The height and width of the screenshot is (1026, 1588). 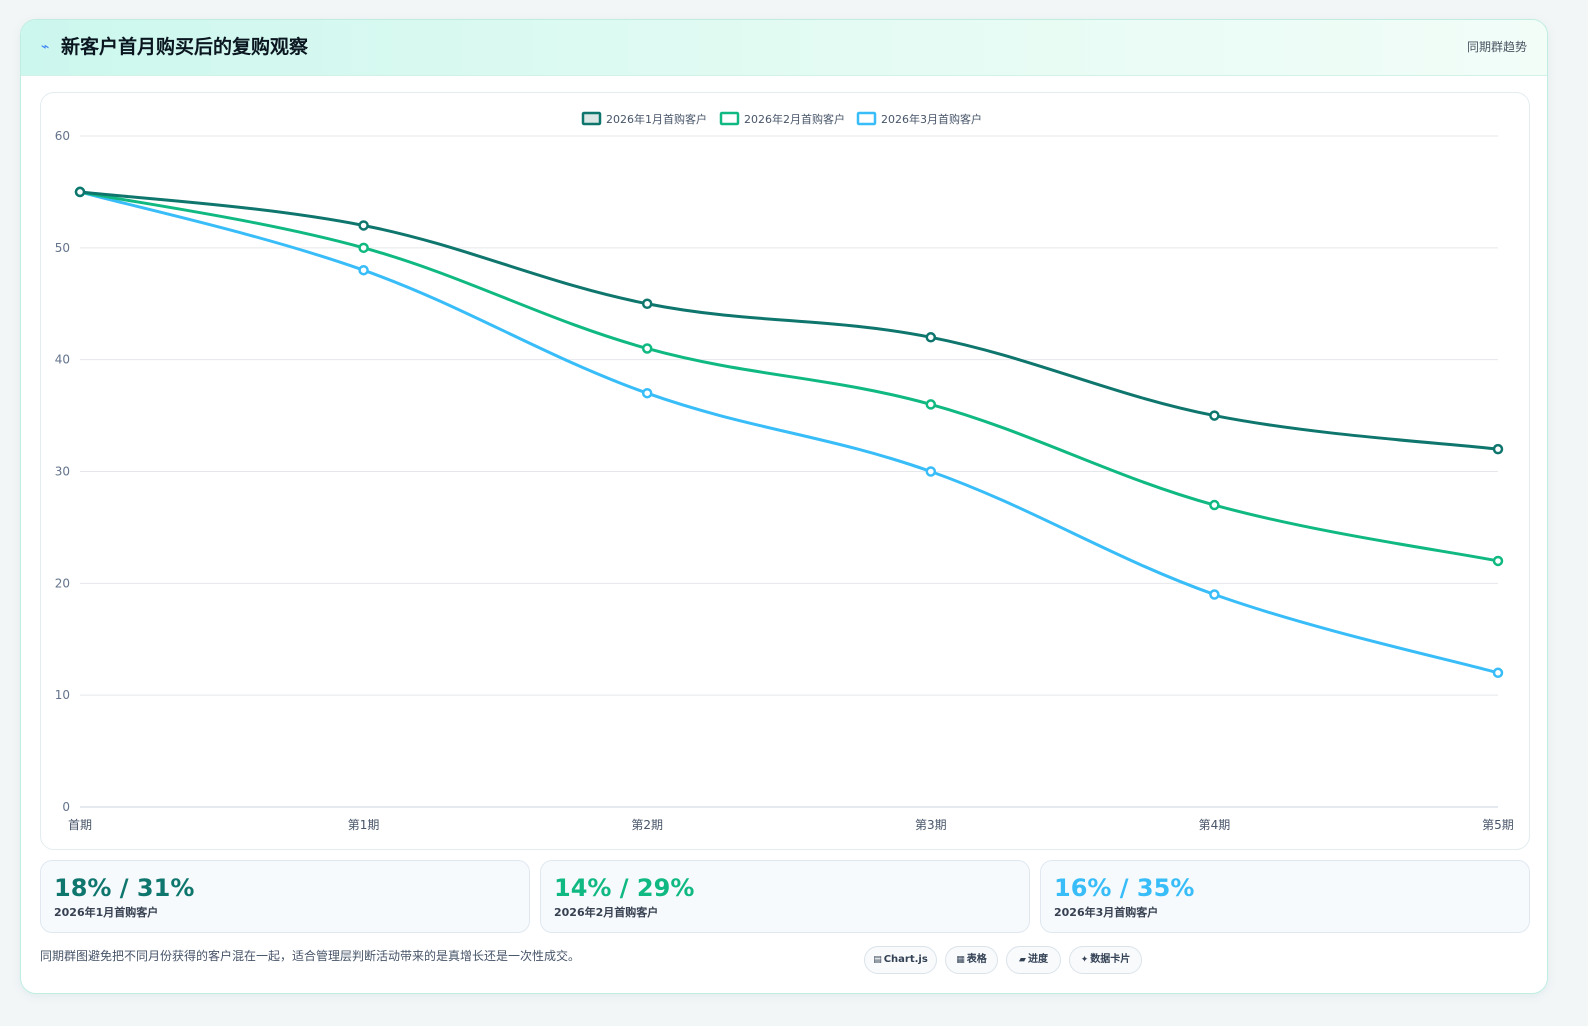 What do you see at coordinates (1105, 960) in the screenshot?
I see `chip-data-card: ✦ 数据卡片` at bounding box center [1105, 960].